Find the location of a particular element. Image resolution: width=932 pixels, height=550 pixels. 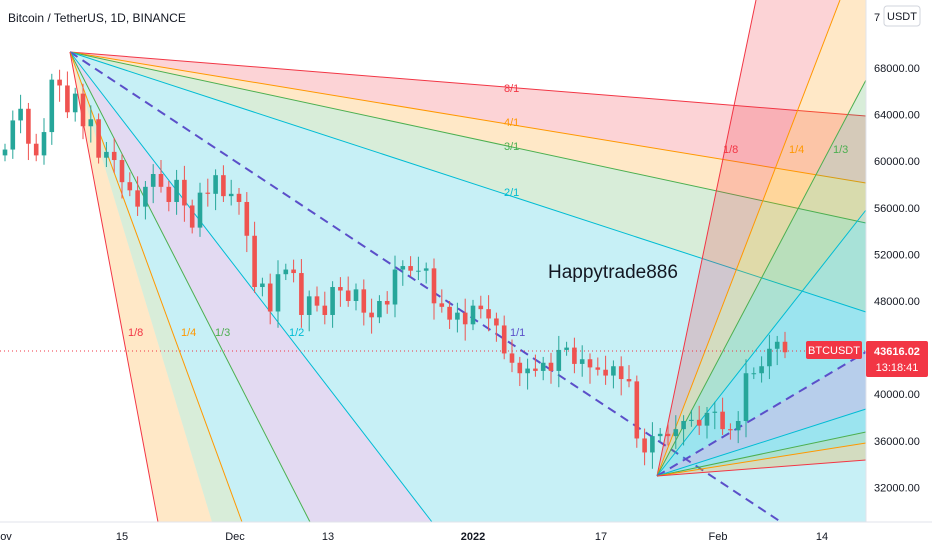

recent-line-1-1-dashed is located at coordinates (761, 414).